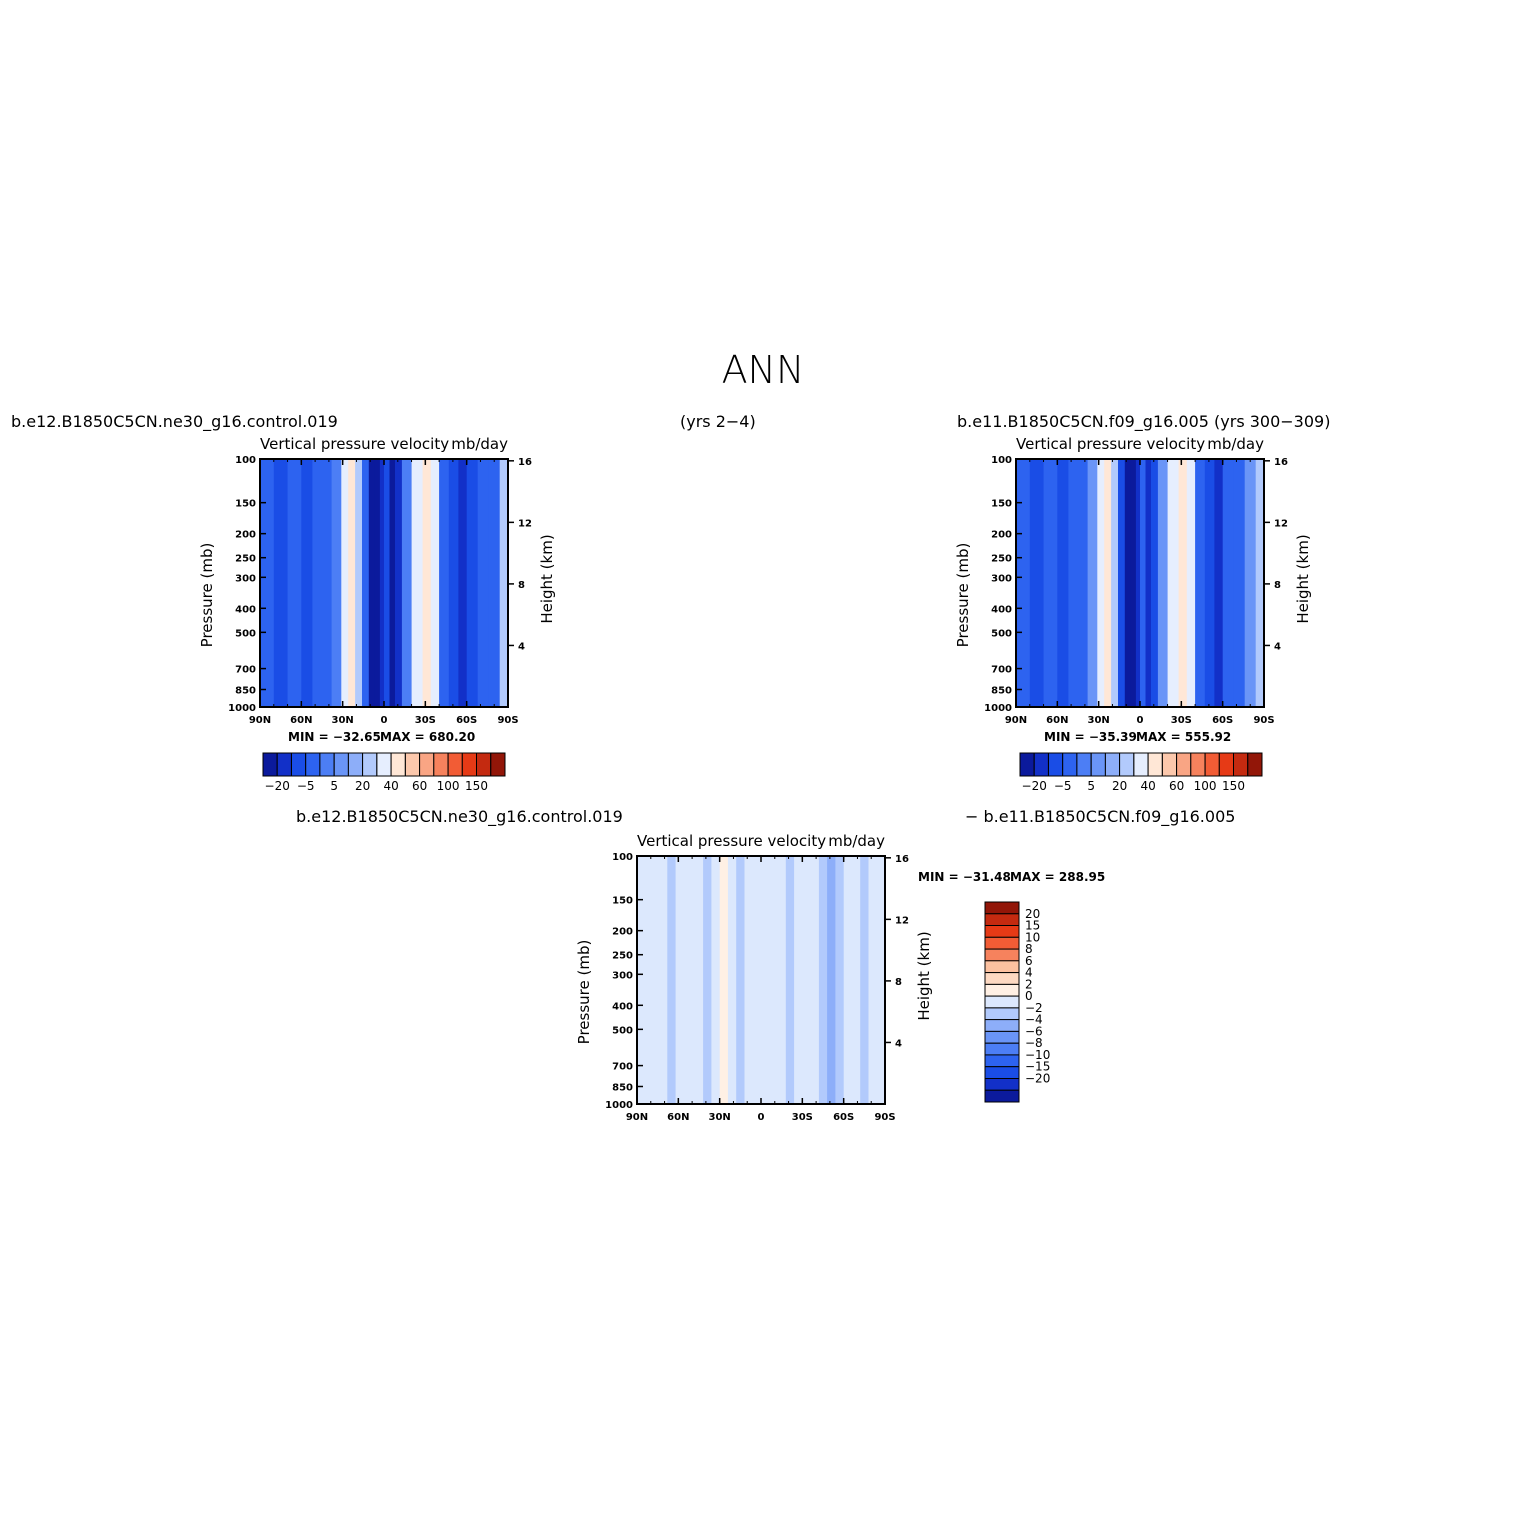 Image resolution: width=1525 pixels, height=1525 pixels. What do you see at coordinates (1034, 786) in the screenshot?
I see `colorbar-label: −20` at bounding box center [1034, 786].